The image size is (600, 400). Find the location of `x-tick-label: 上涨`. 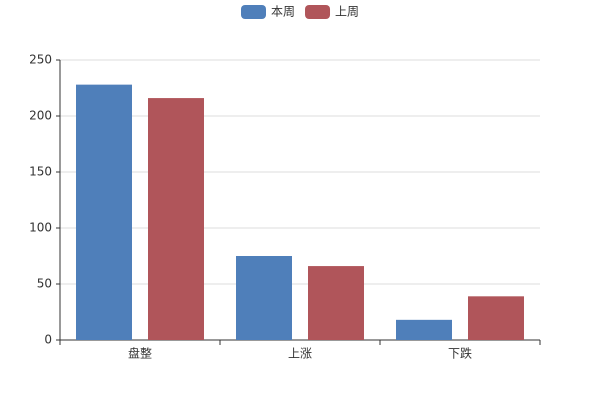

x-tick-label: 上涨 is located at coordinates (300, 353).